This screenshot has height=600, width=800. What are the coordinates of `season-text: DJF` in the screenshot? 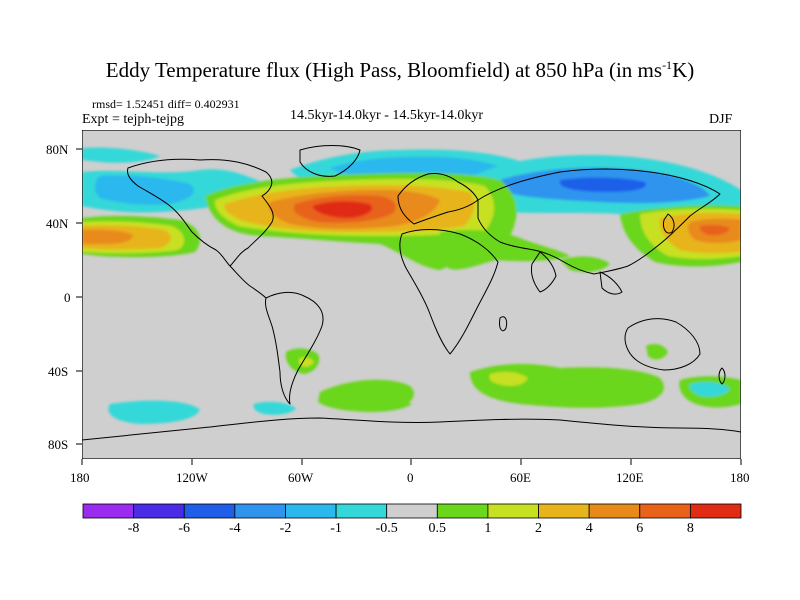 It's located at (721, 119).